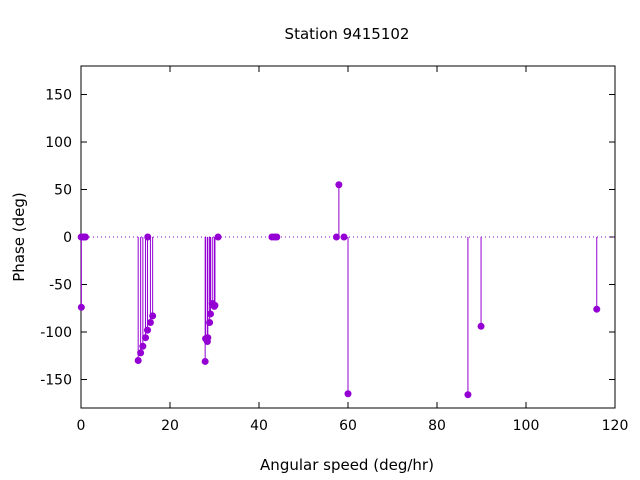 This screenshot has width=640, height=480. Describe the element at coordinates (19, 237) in the screenshot. I see `y-axis-label: Phase (deg)` at that location.